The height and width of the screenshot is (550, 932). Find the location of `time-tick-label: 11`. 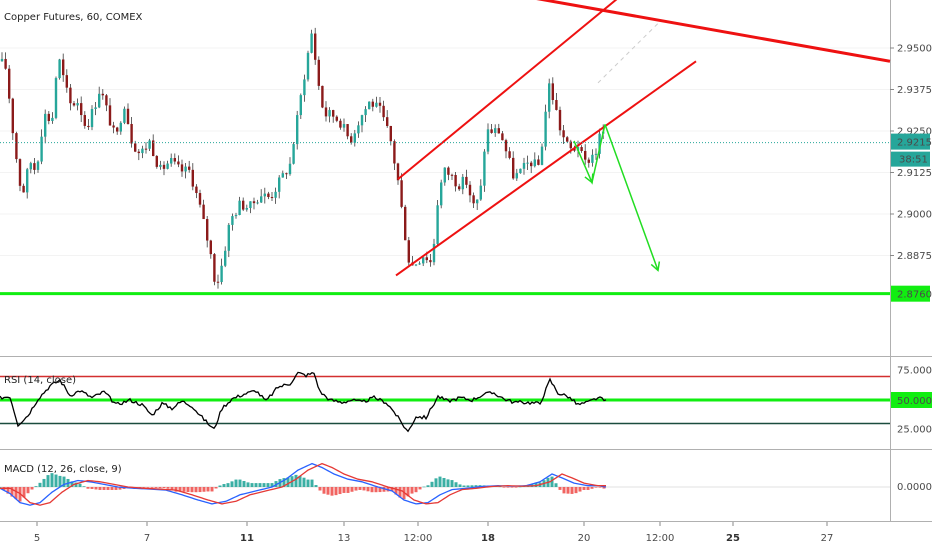

time-tick-label: 11 is located at coordinates (247, 538).